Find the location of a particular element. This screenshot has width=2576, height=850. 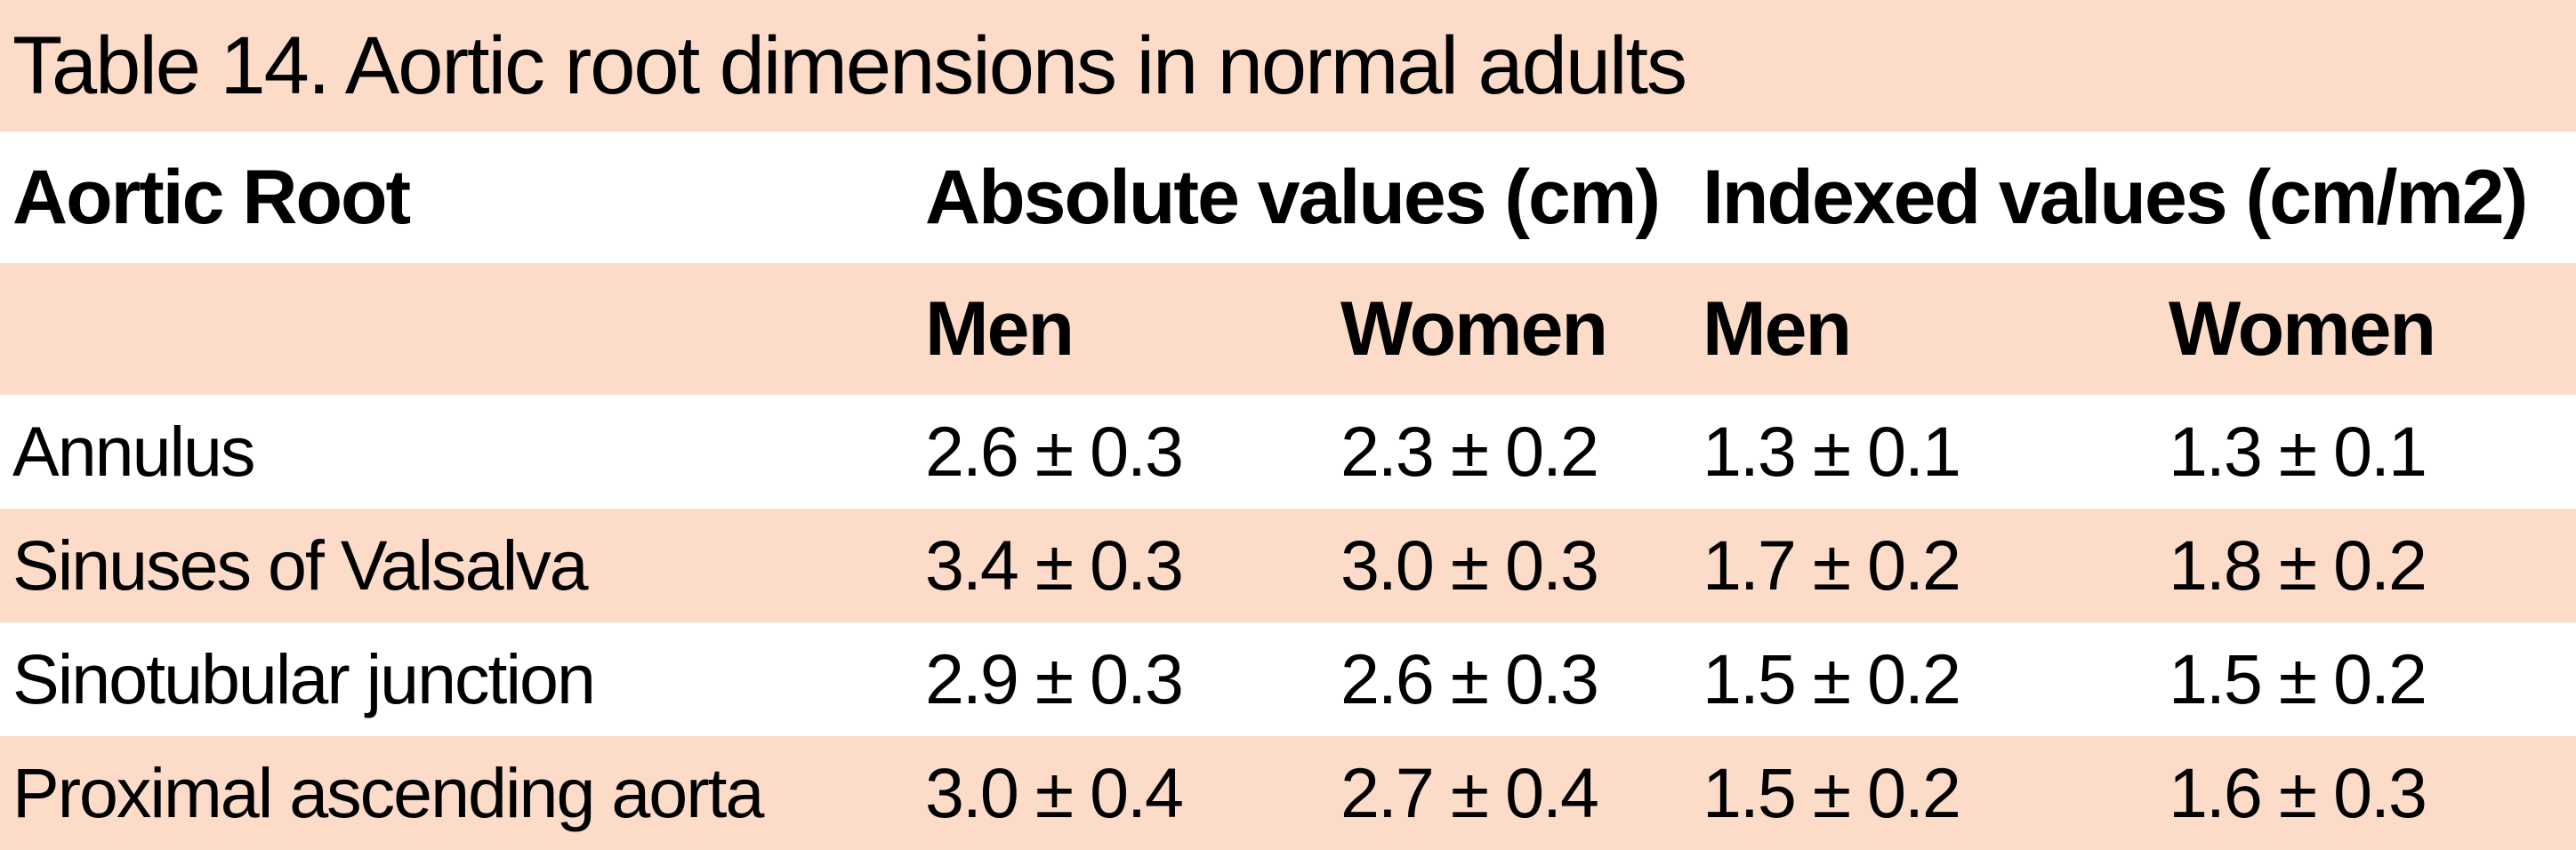

value-cell-indexed-women: 1.6 ± 0.3 is located at coordinates (2298, 792).